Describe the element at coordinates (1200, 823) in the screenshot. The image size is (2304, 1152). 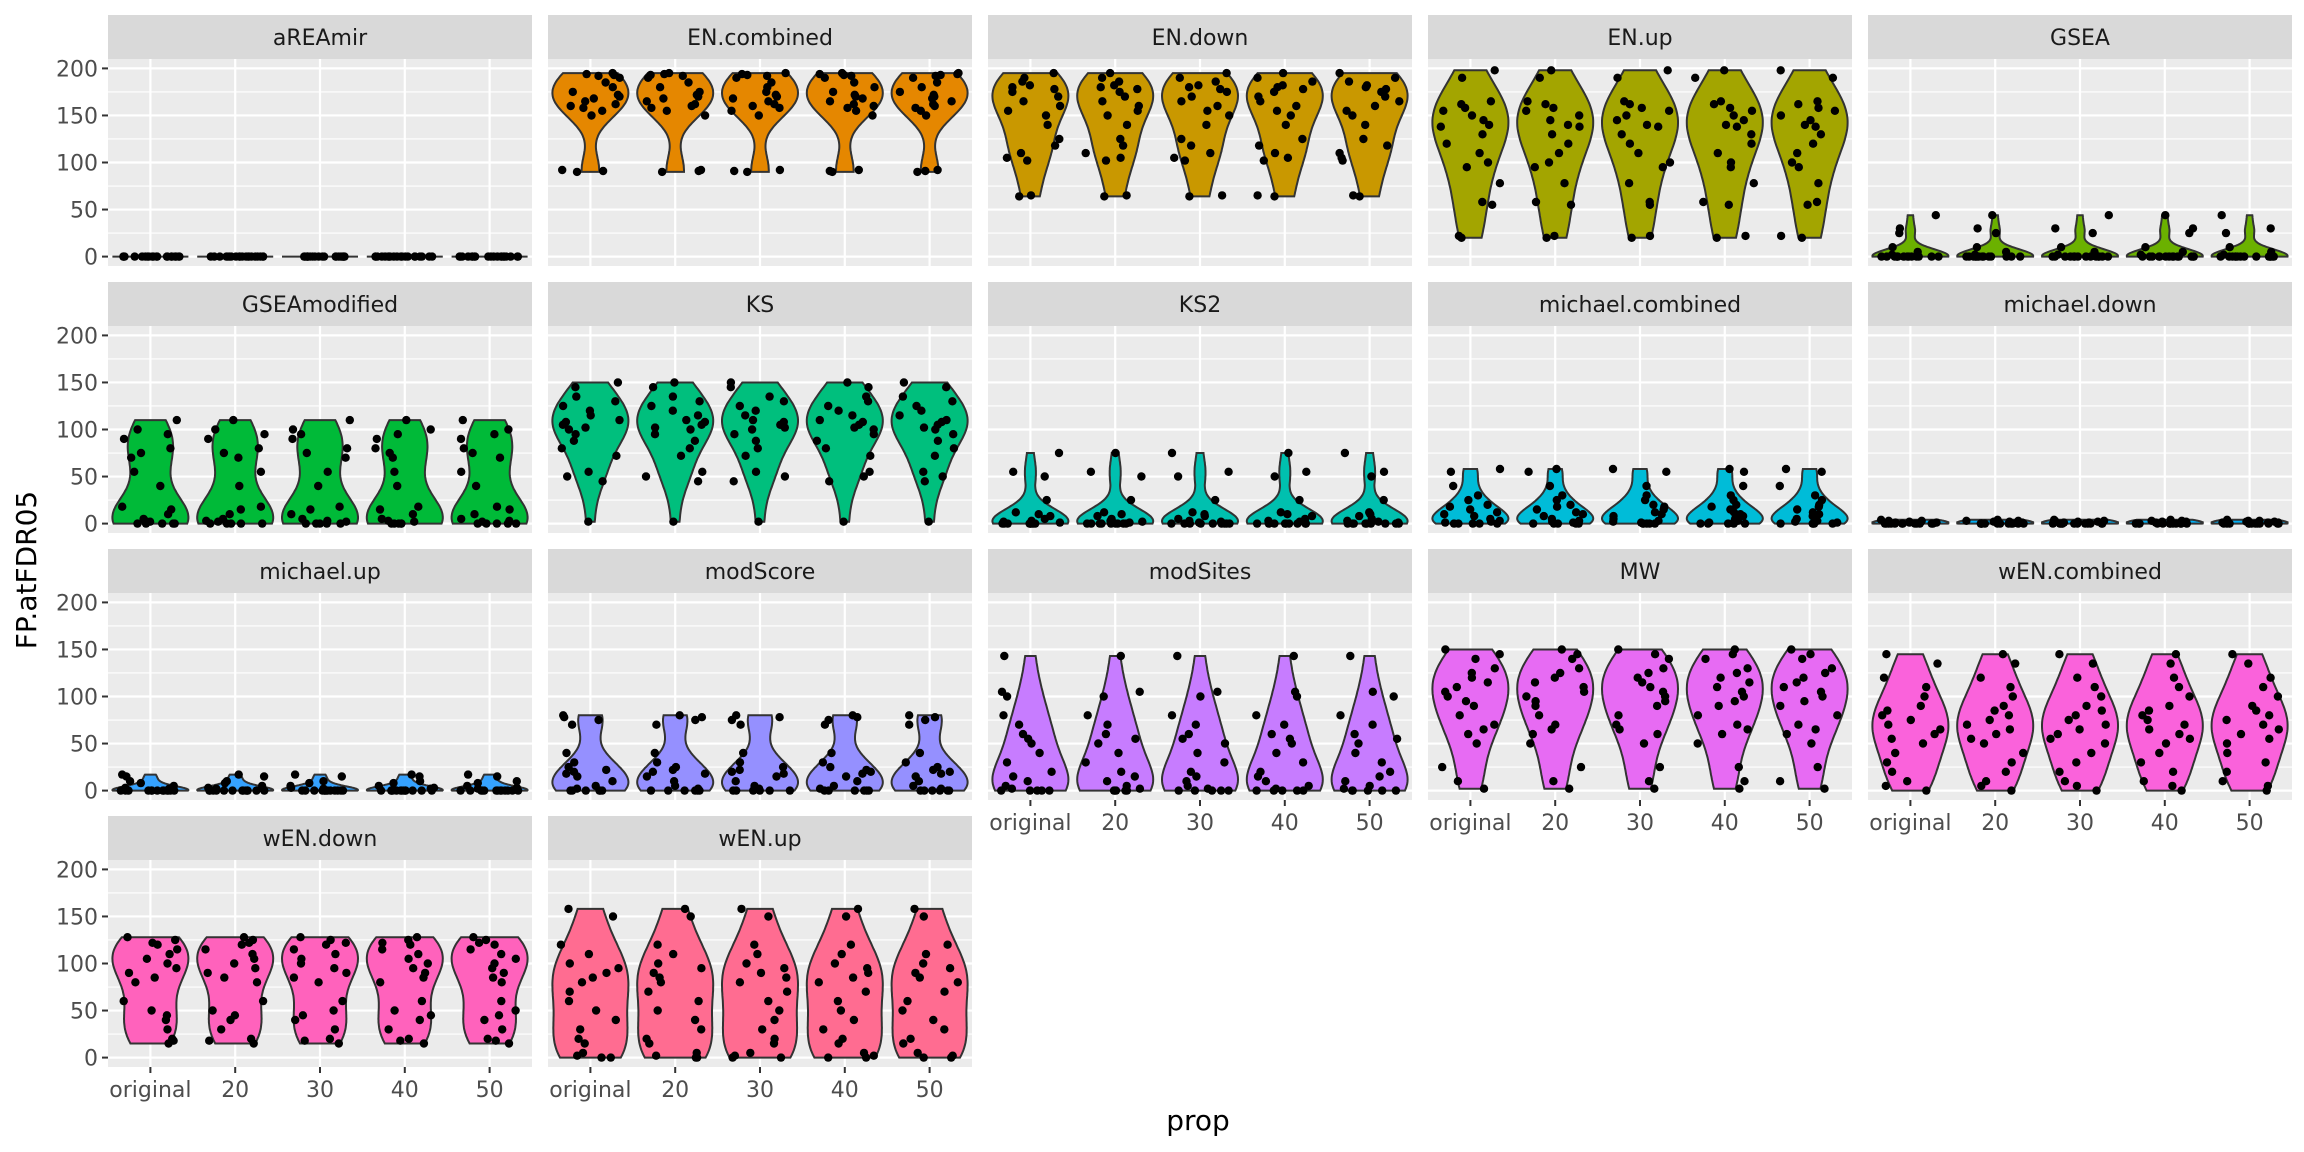
I see `x-tick-label: 30` at that location.